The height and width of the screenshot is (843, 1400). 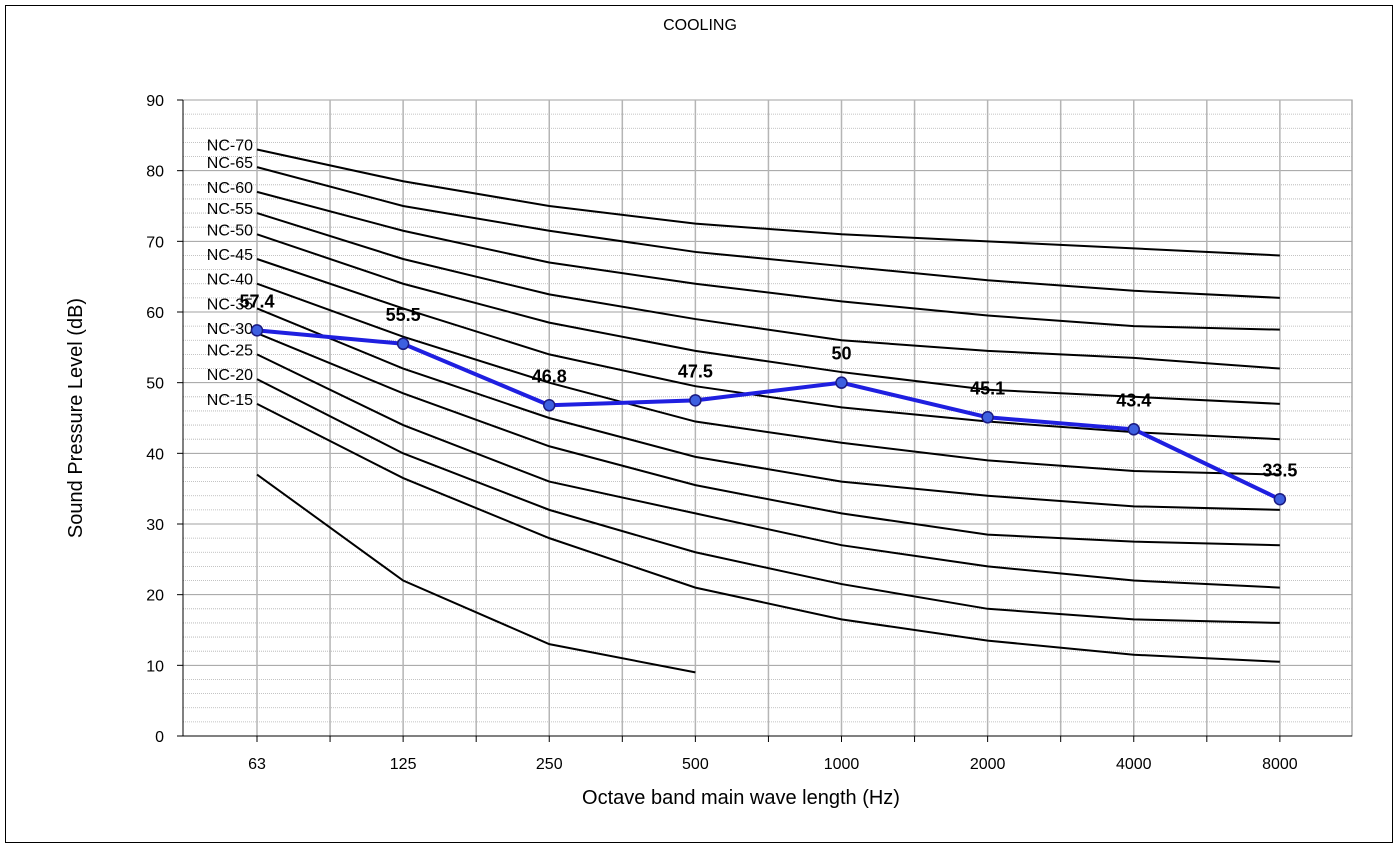 I want to click on y-tick-label: 70, so click(x=155, y=242).